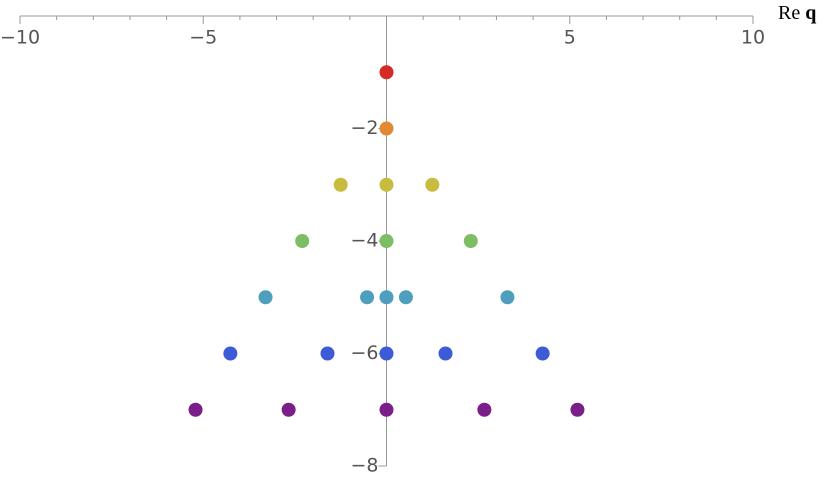  Describe the element at coordinates (753, 38) in the screenshot. I see `x-tick-label: 10` at that location.